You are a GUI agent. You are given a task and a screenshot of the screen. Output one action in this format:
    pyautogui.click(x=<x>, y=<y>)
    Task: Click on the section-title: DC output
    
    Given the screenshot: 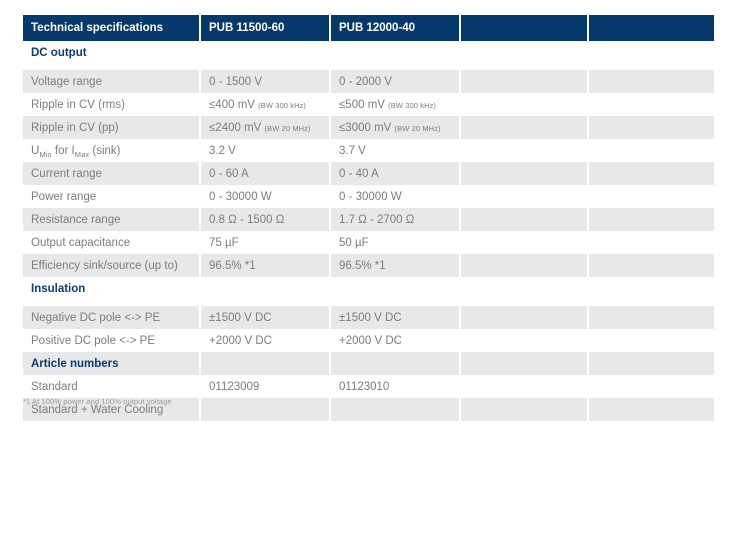 What is the action you would take?
    pyautogui.click(x=111, y=52)
    